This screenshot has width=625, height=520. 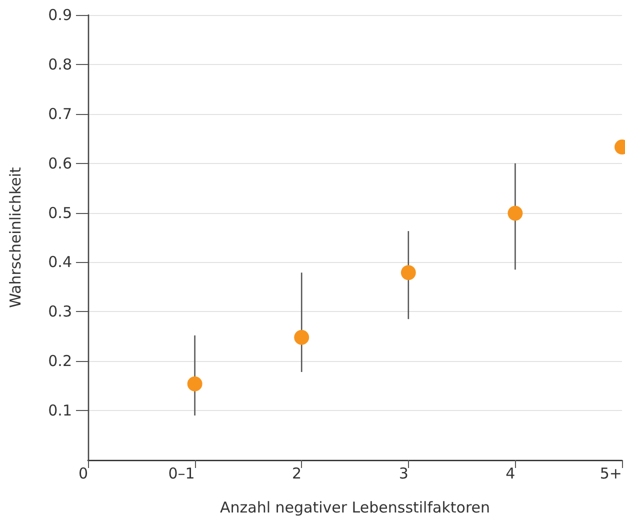 I want to click on x-axis-title: Anzahl negativer Lebensstilfaktoren, so click(x=355, y=507).